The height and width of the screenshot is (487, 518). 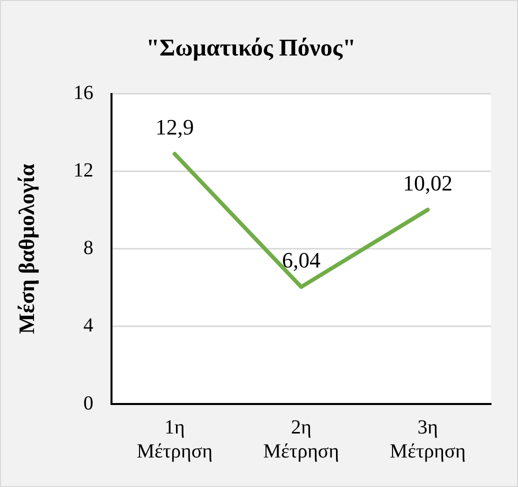 What do you see at coordinates (88, 325) in the screenshot?
I see `y-tick-label: 4` at bounding box center [88, 325].